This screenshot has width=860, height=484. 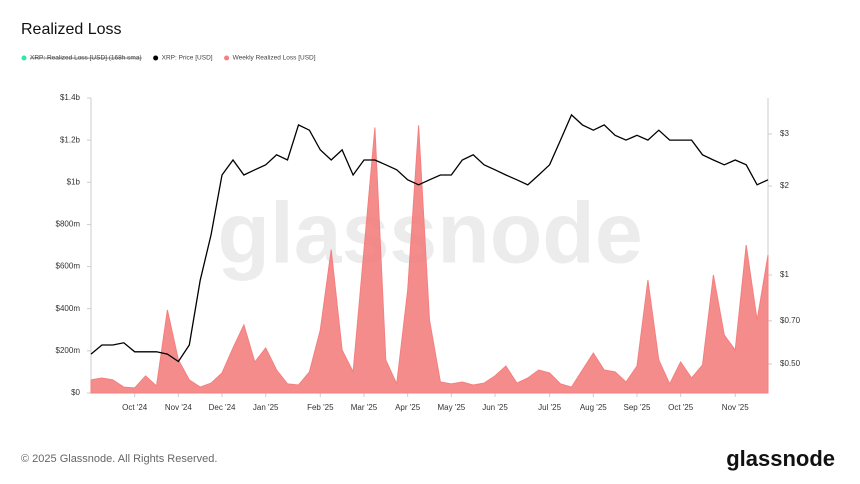 I want to click on x-tick-label: Jul '25, so click(x=549, y=407).